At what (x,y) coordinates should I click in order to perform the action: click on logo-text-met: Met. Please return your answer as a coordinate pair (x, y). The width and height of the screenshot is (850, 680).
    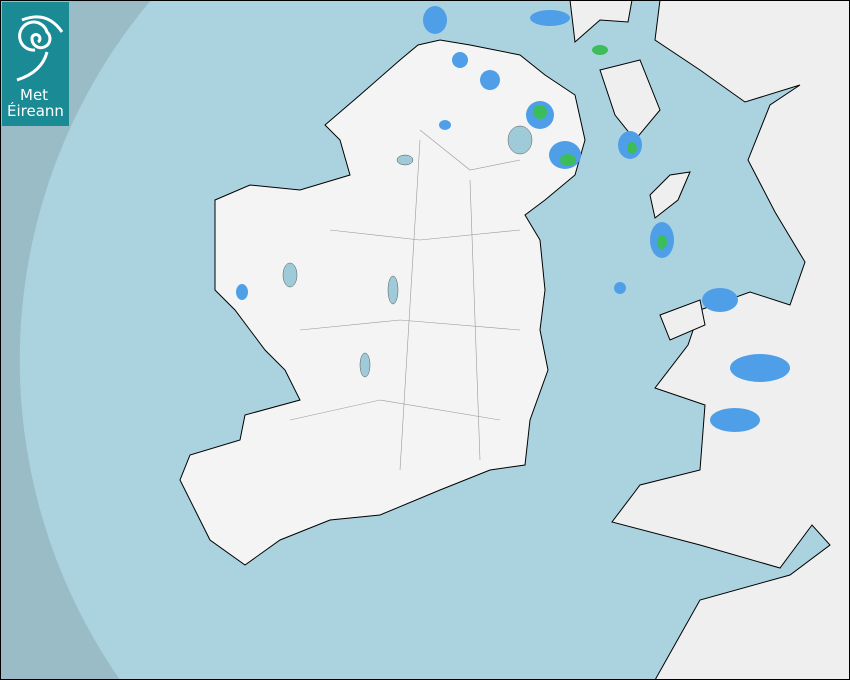
    Looking at the image, I should click on (34, 95).